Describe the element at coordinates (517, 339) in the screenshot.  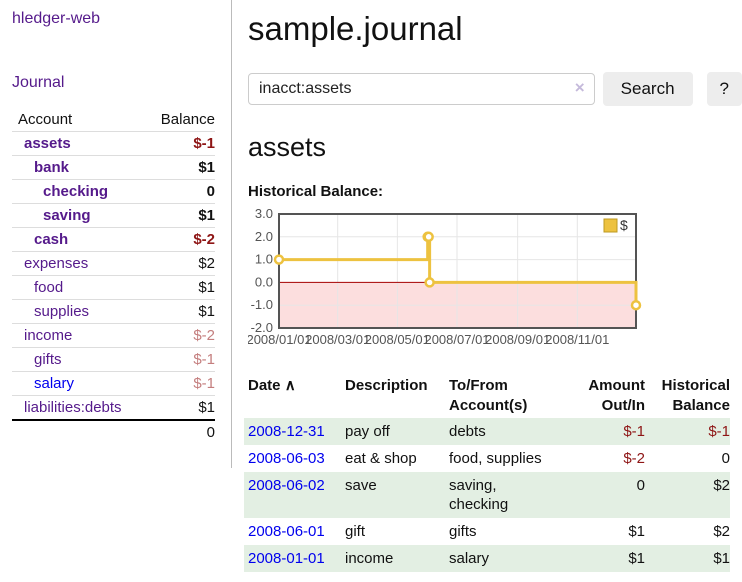
I see `svg-text: 2008/09/01` at that location.